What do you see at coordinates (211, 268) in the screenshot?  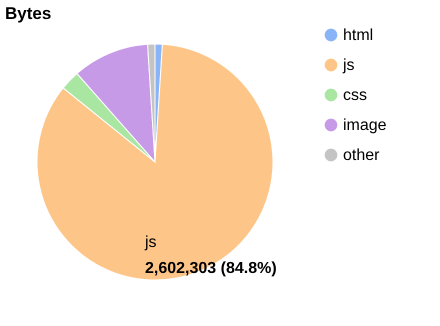 I see `text: 2,602,303 (84.8%)` at bounding box center [211, 268].